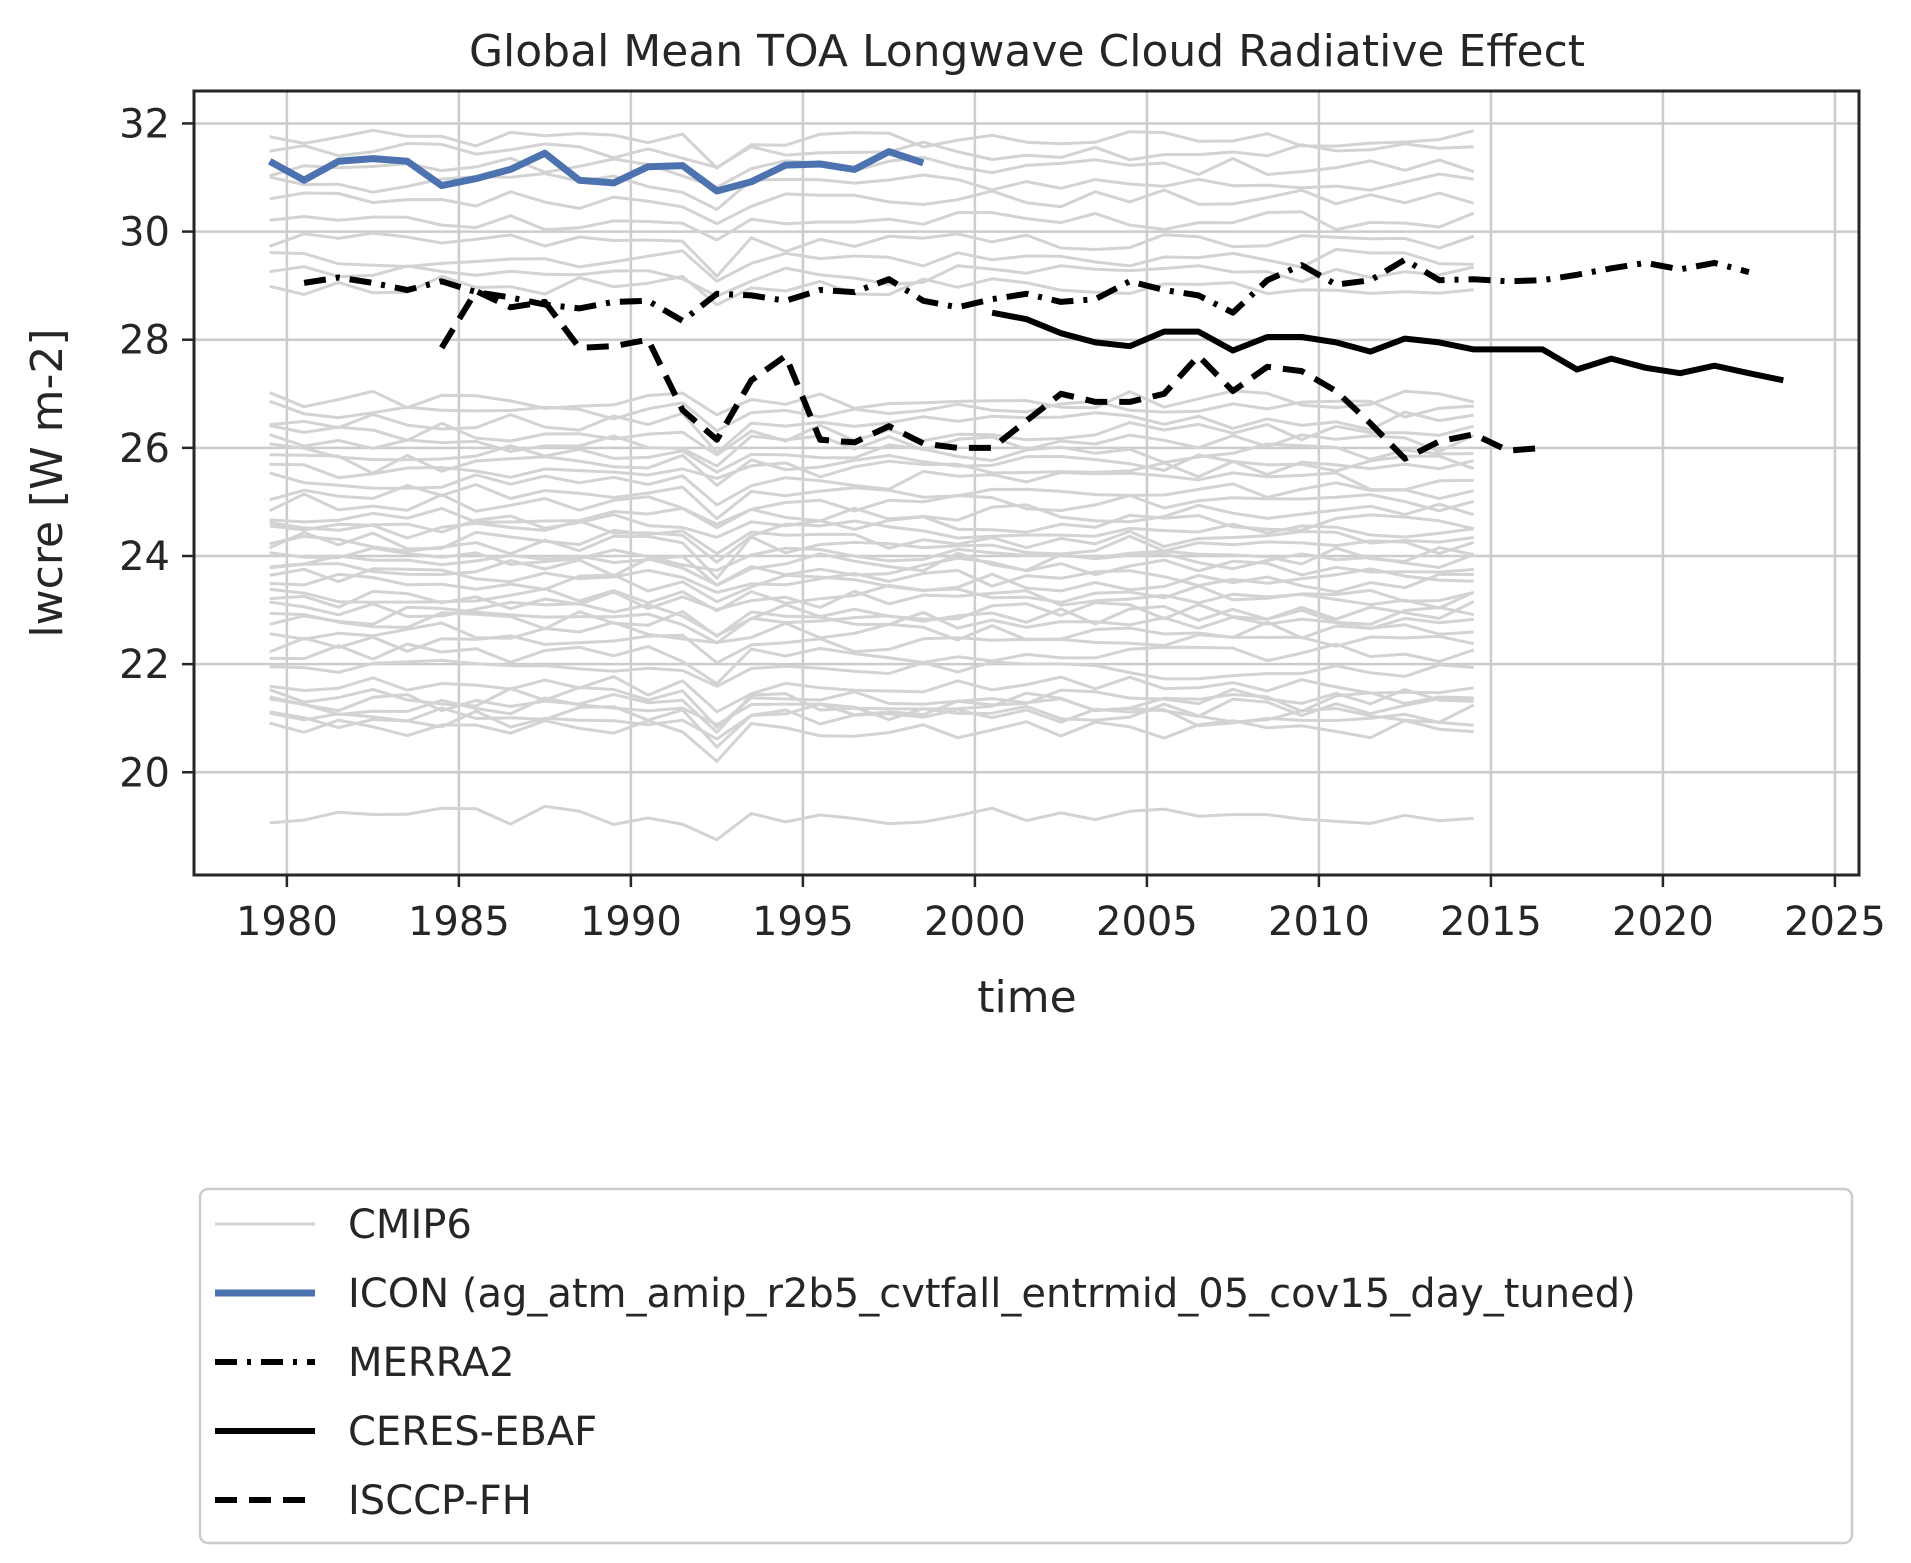  Describe the element at coordinates (472, 1432) in the screenshot. I see `legend-label-3: CERES-EBAF` at that location.